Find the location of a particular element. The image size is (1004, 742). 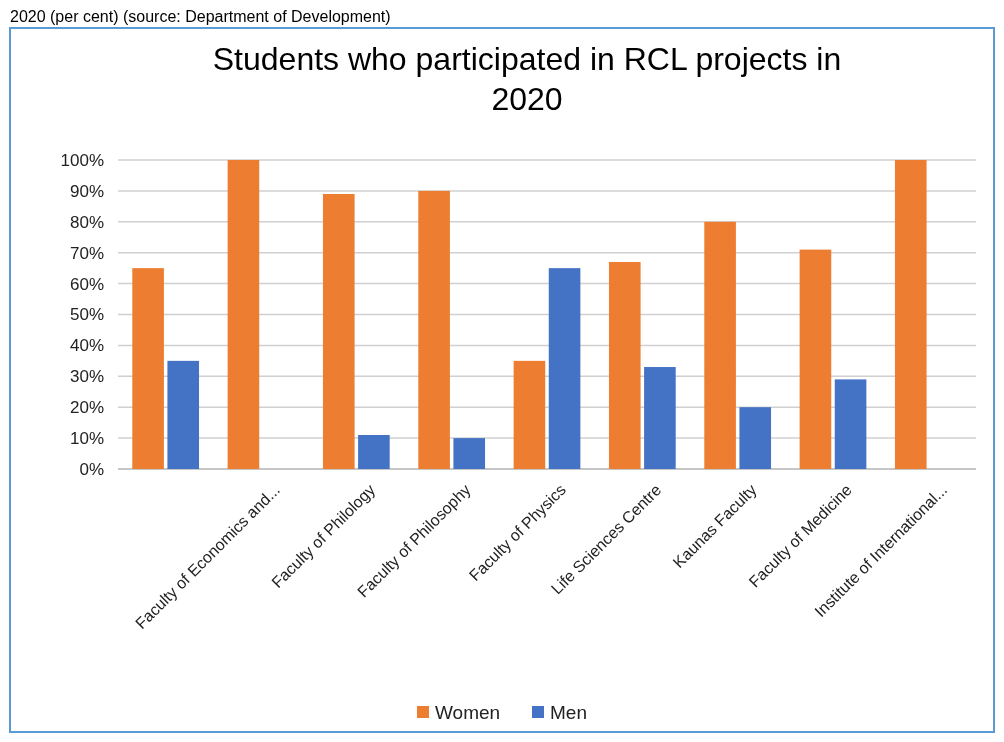

y-tick-label: 90% is located at coordinates (86, 191).